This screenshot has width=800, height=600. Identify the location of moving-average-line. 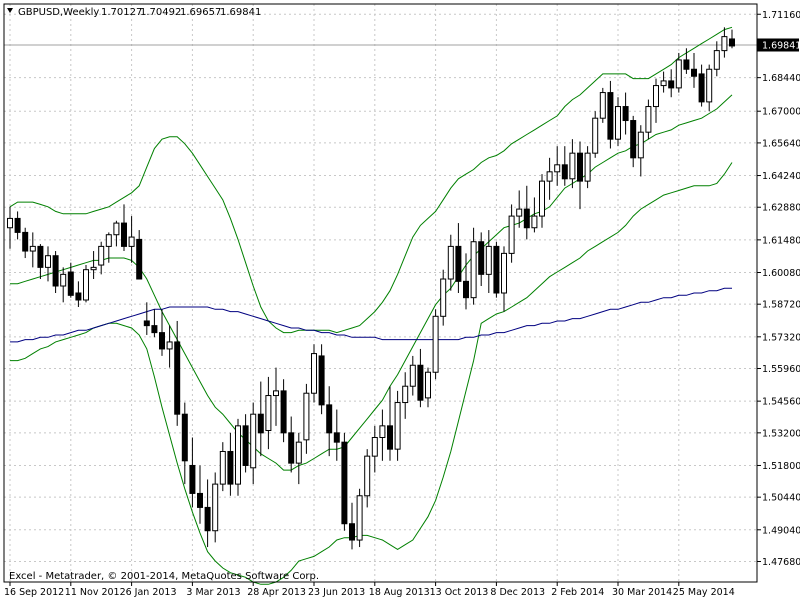
(371, 315).